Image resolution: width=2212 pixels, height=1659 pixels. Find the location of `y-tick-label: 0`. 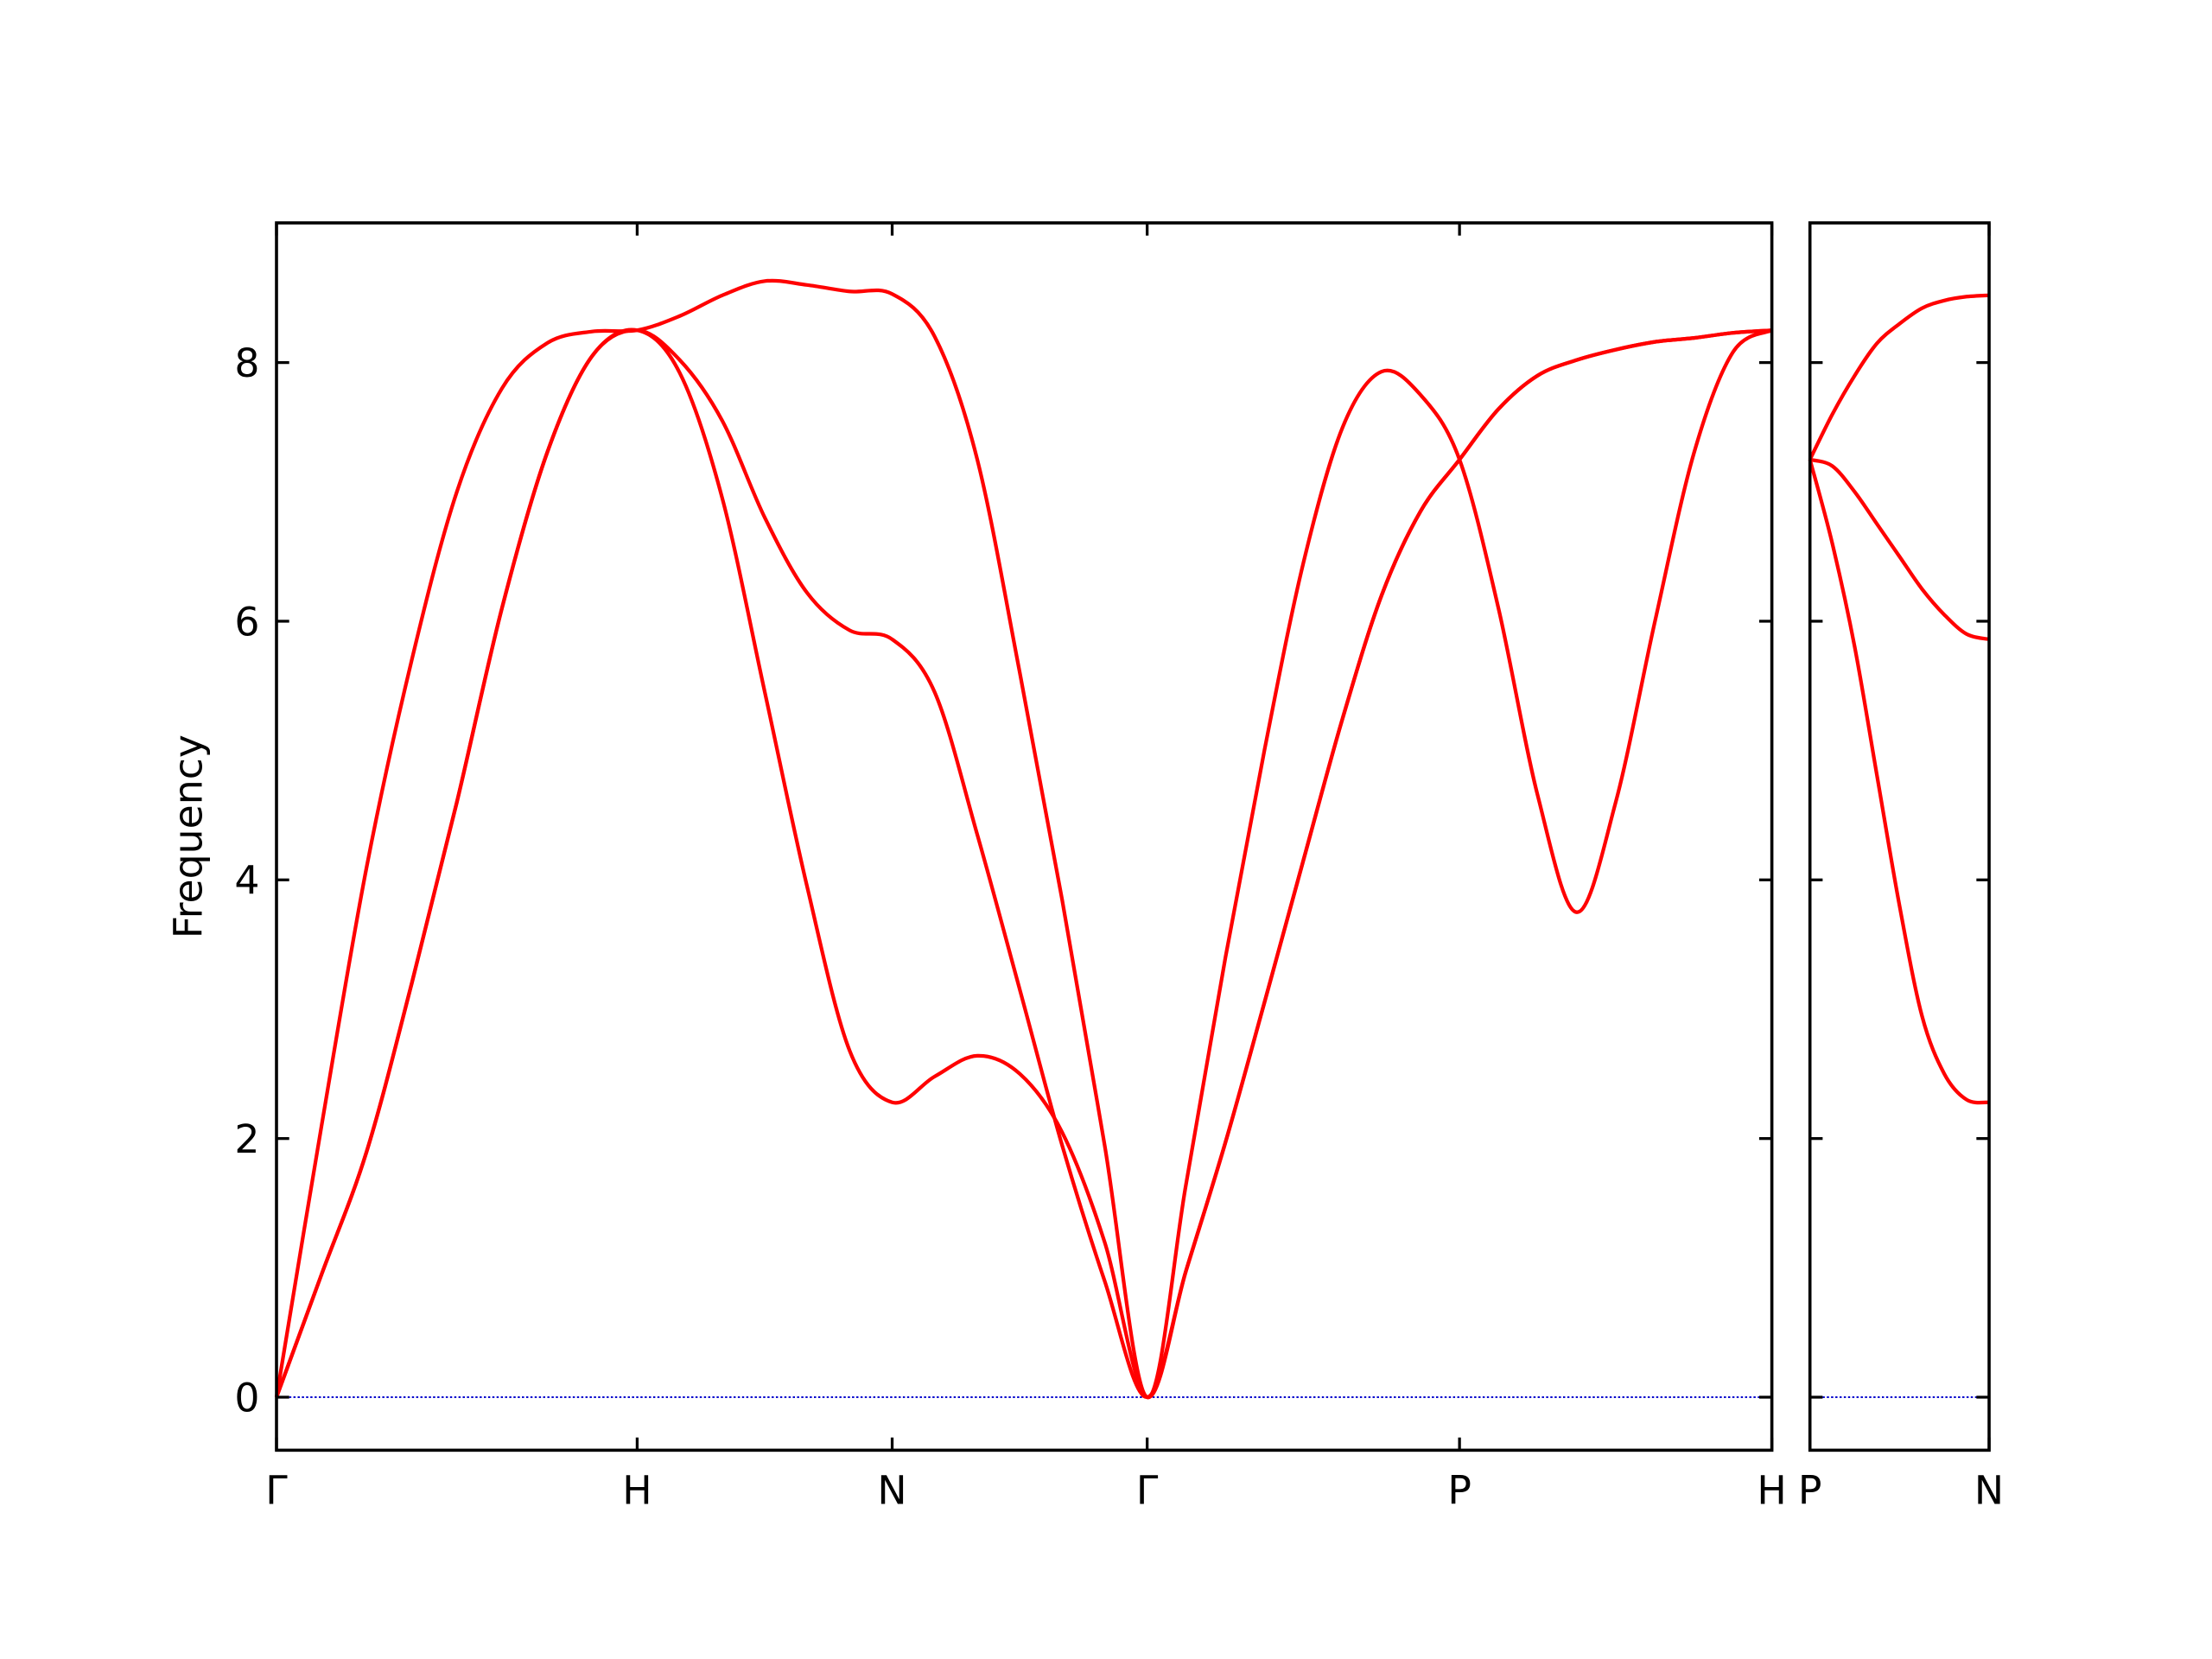

y-tick-label: 0 is located at coordinates (246, 1398).